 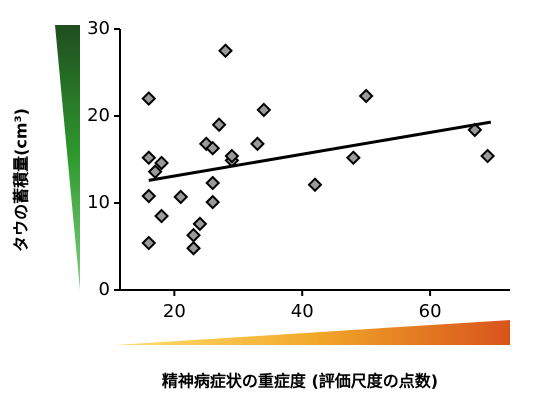 I want to click on y-gradient, so click(x=67, y=157).